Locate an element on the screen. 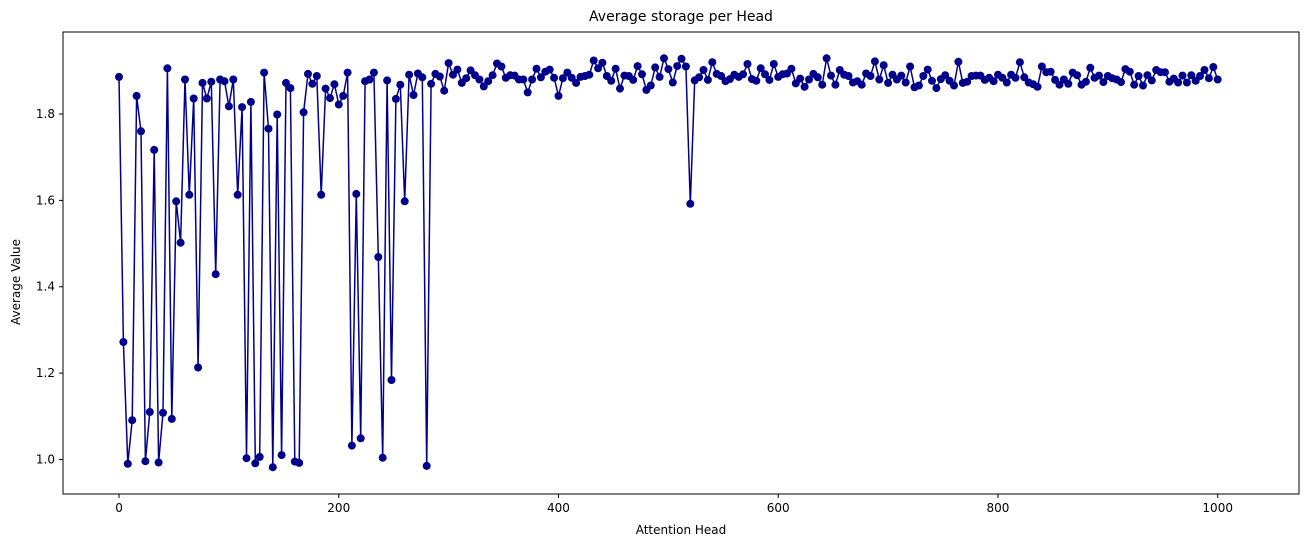  x-tick-label: 0 is located at coordinates (119, 508).